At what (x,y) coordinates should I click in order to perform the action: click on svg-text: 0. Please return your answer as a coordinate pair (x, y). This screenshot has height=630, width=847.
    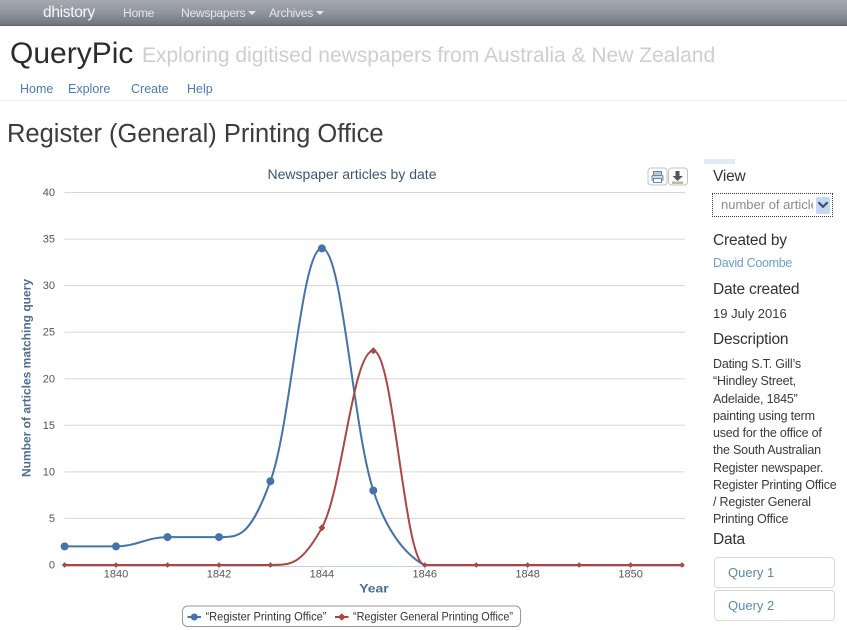
    Looking at the image, I should click on (52, 566).